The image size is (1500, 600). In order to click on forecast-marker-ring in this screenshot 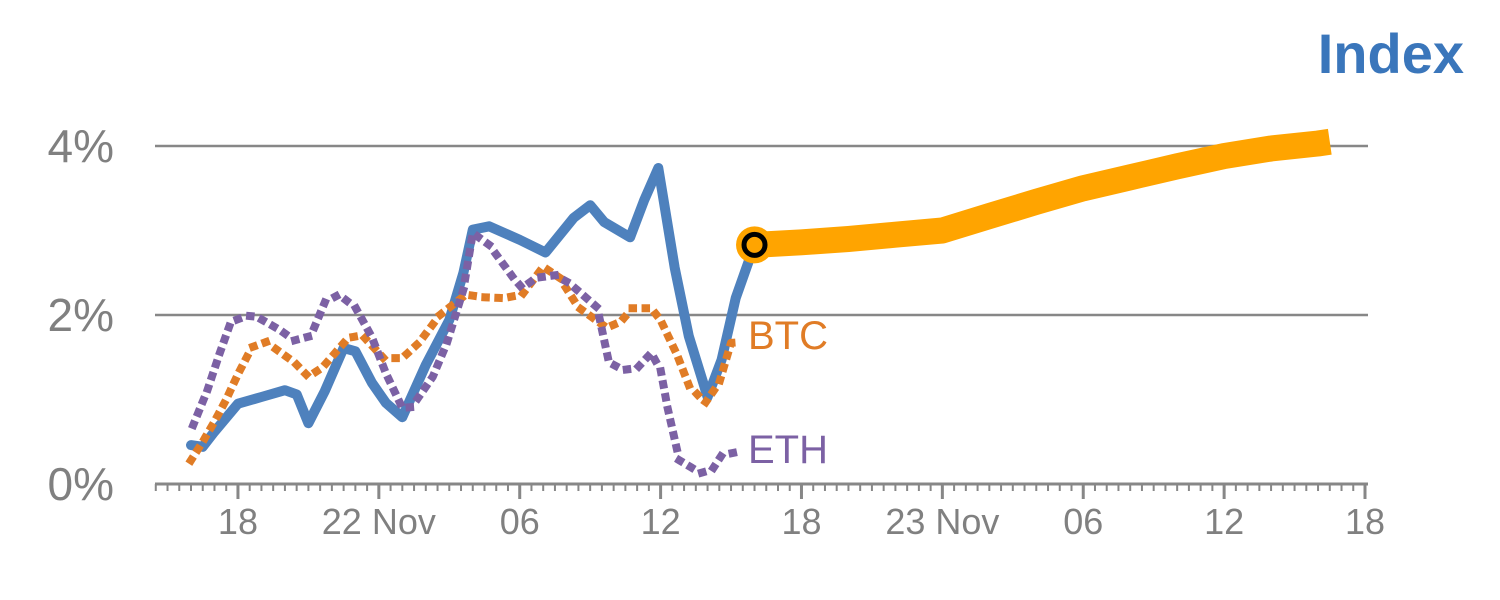, I will do `click(754, 244)`.